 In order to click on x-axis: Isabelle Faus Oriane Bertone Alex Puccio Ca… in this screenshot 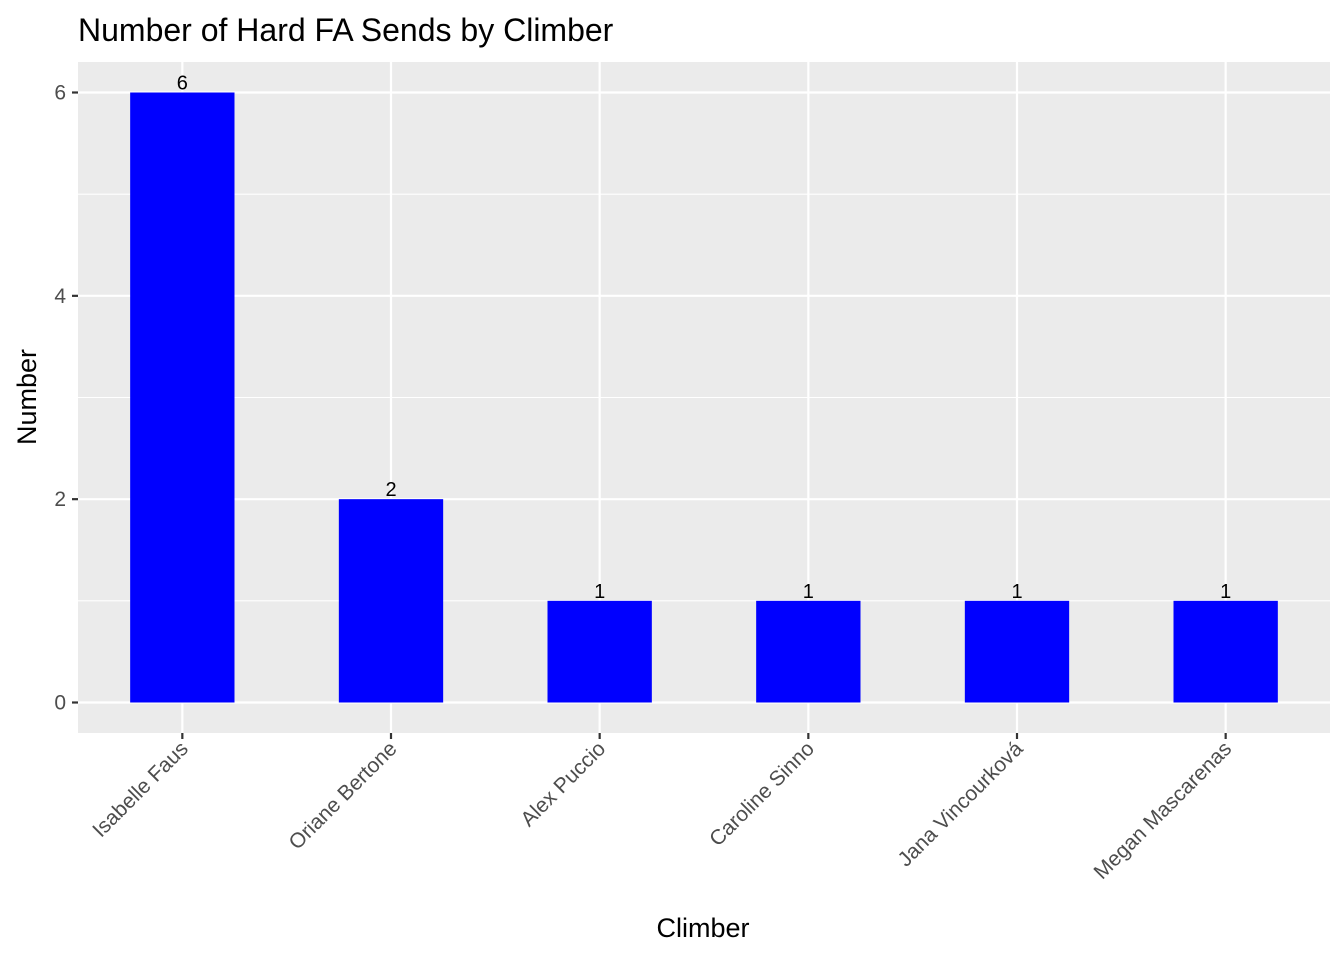, I will do `click(662, 808)`.